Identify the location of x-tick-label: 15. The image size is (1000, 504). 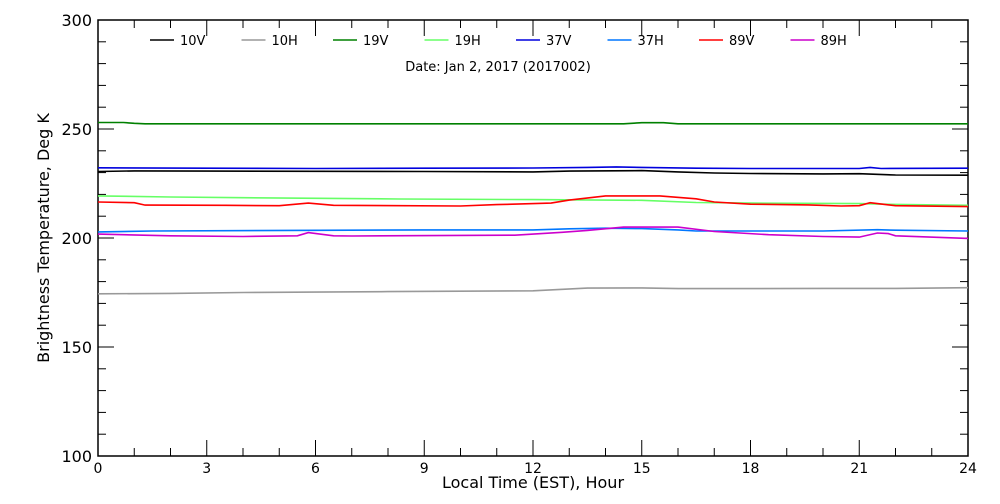
(642, 469).